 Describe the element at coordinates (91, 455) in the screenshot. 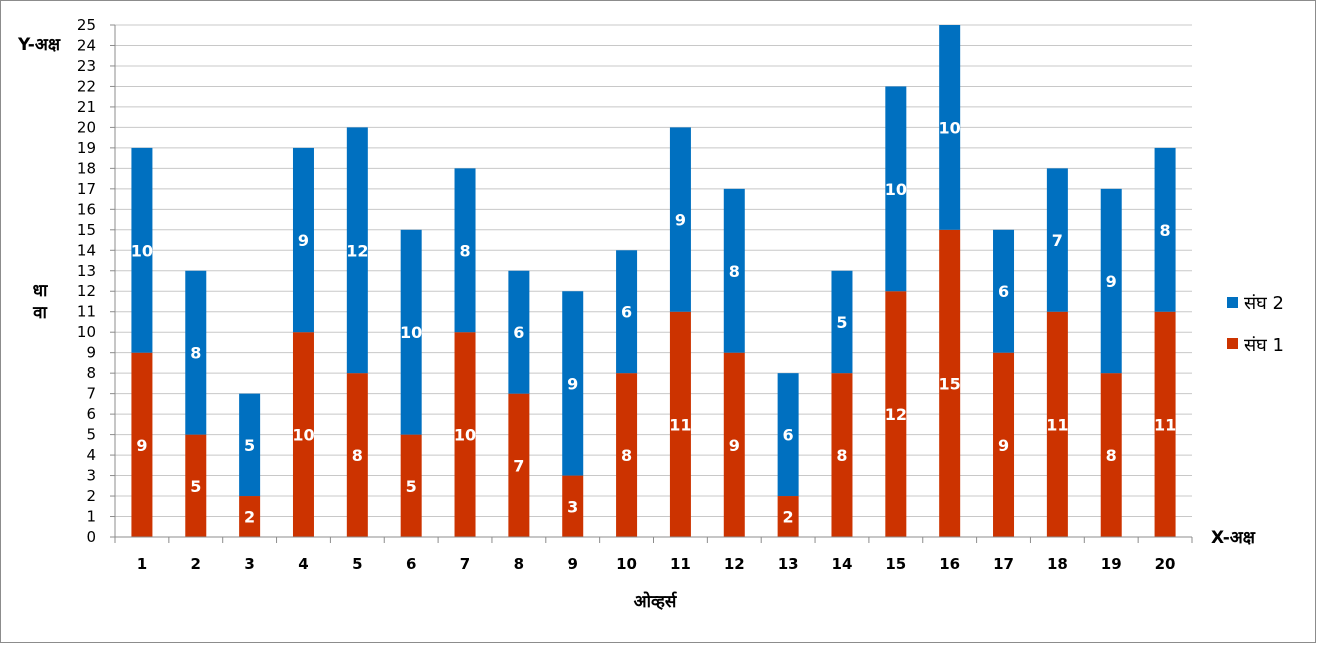

I see `y-tick-label: 4` at that location.